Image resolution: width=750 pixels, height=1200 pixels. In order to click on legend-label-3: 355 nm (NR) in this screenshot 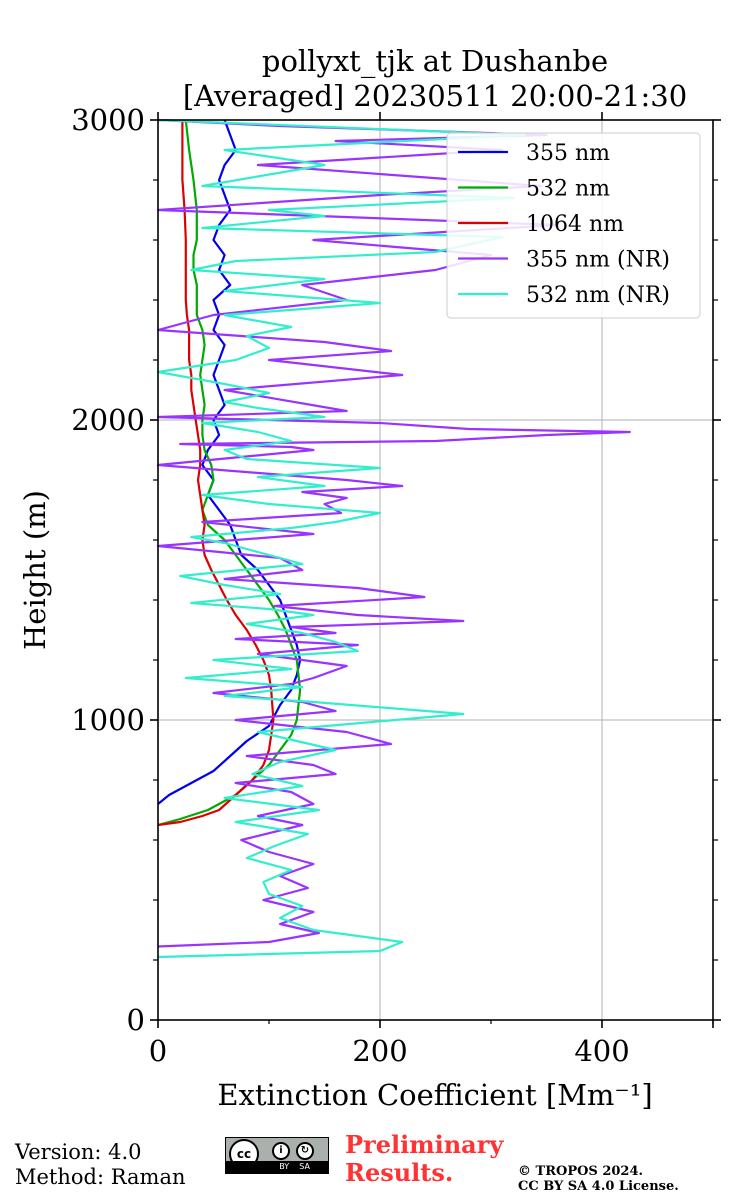, I will do `click(598, 260)`.